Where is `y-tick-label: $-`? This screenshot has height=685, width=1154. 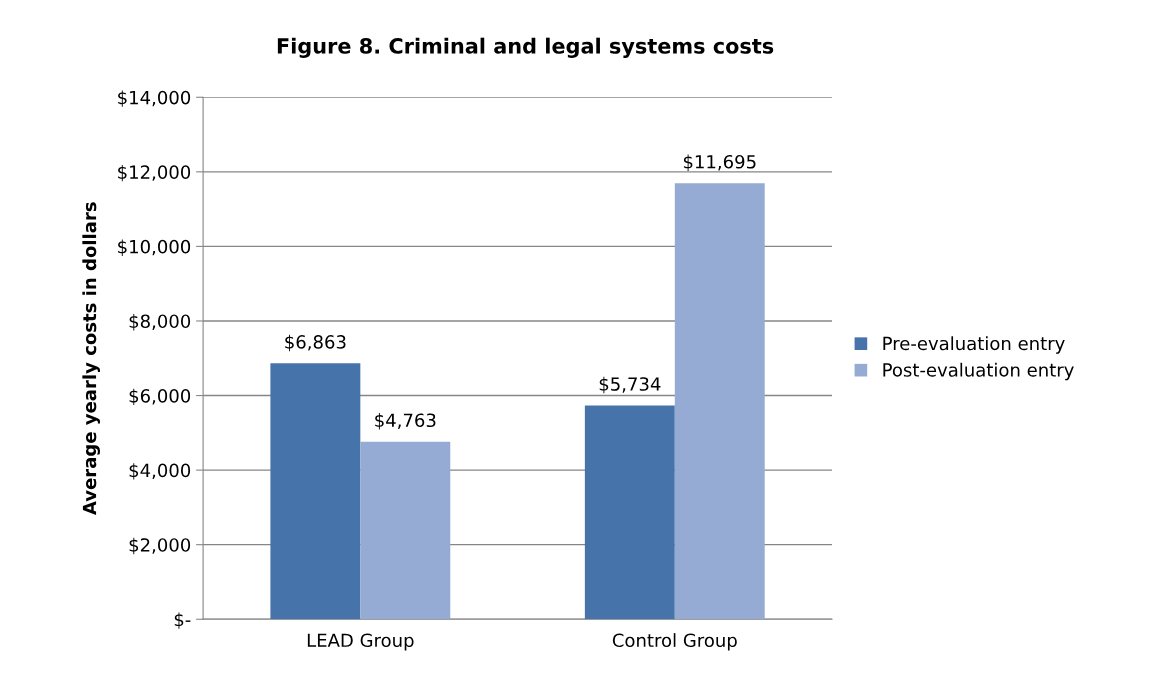 y-tick-label: $- is located at coordinates (182, 620).